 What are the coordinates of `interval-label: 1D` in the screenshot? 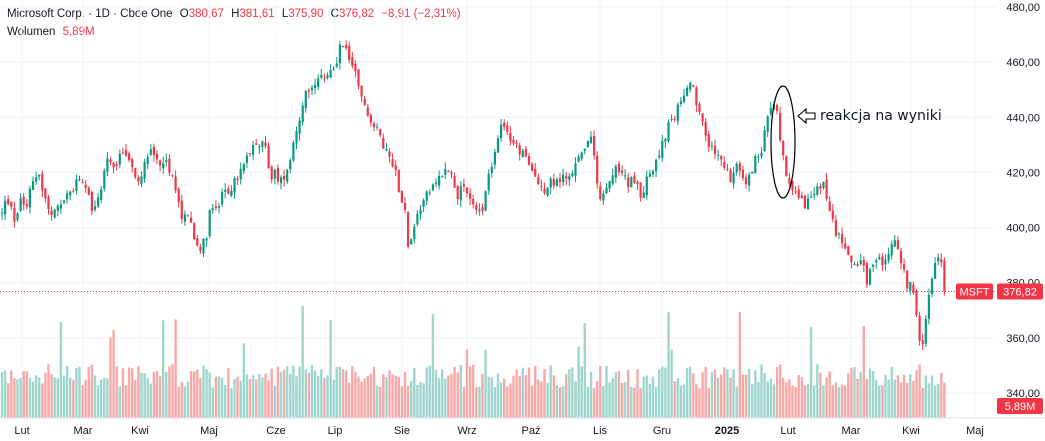 It's located at (102, 14).